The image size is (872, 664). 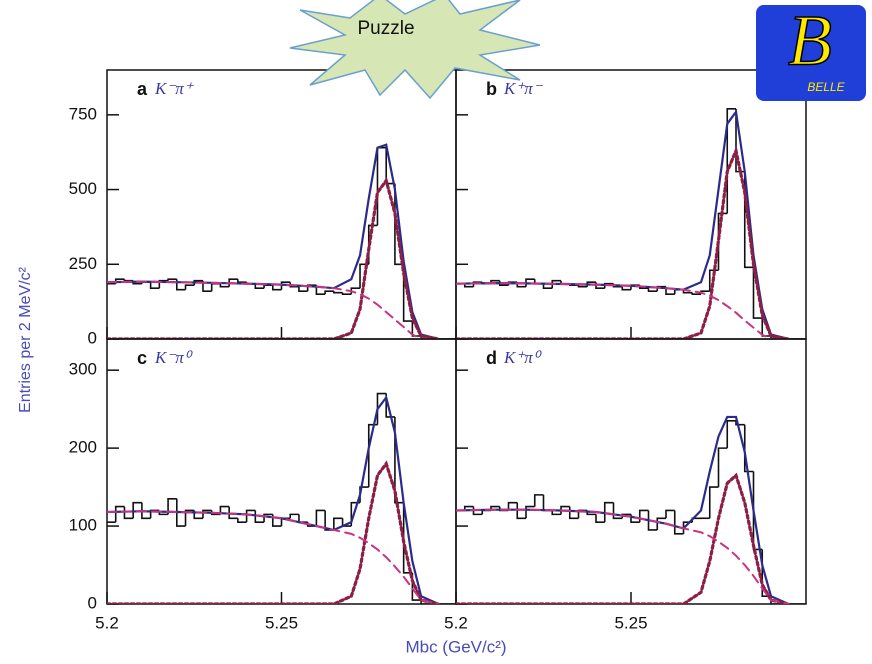 I want to click on y-tick-label: 750, so click(x=83, y=113).